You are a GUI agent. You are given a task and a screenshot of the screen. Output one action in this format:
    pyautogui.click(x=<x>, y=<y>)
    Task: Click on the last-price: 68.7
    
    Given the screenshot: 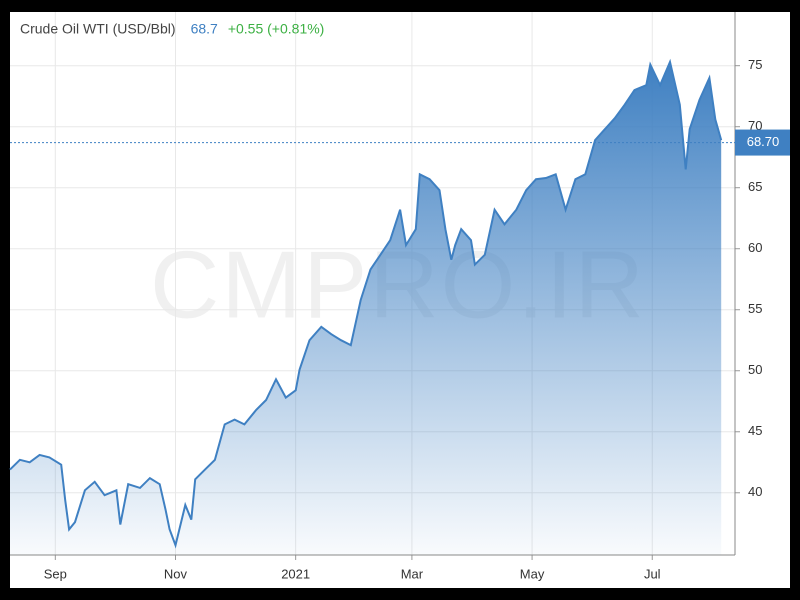 What is the action you would take?
    pyautogui.click(x=204, y=29)
    